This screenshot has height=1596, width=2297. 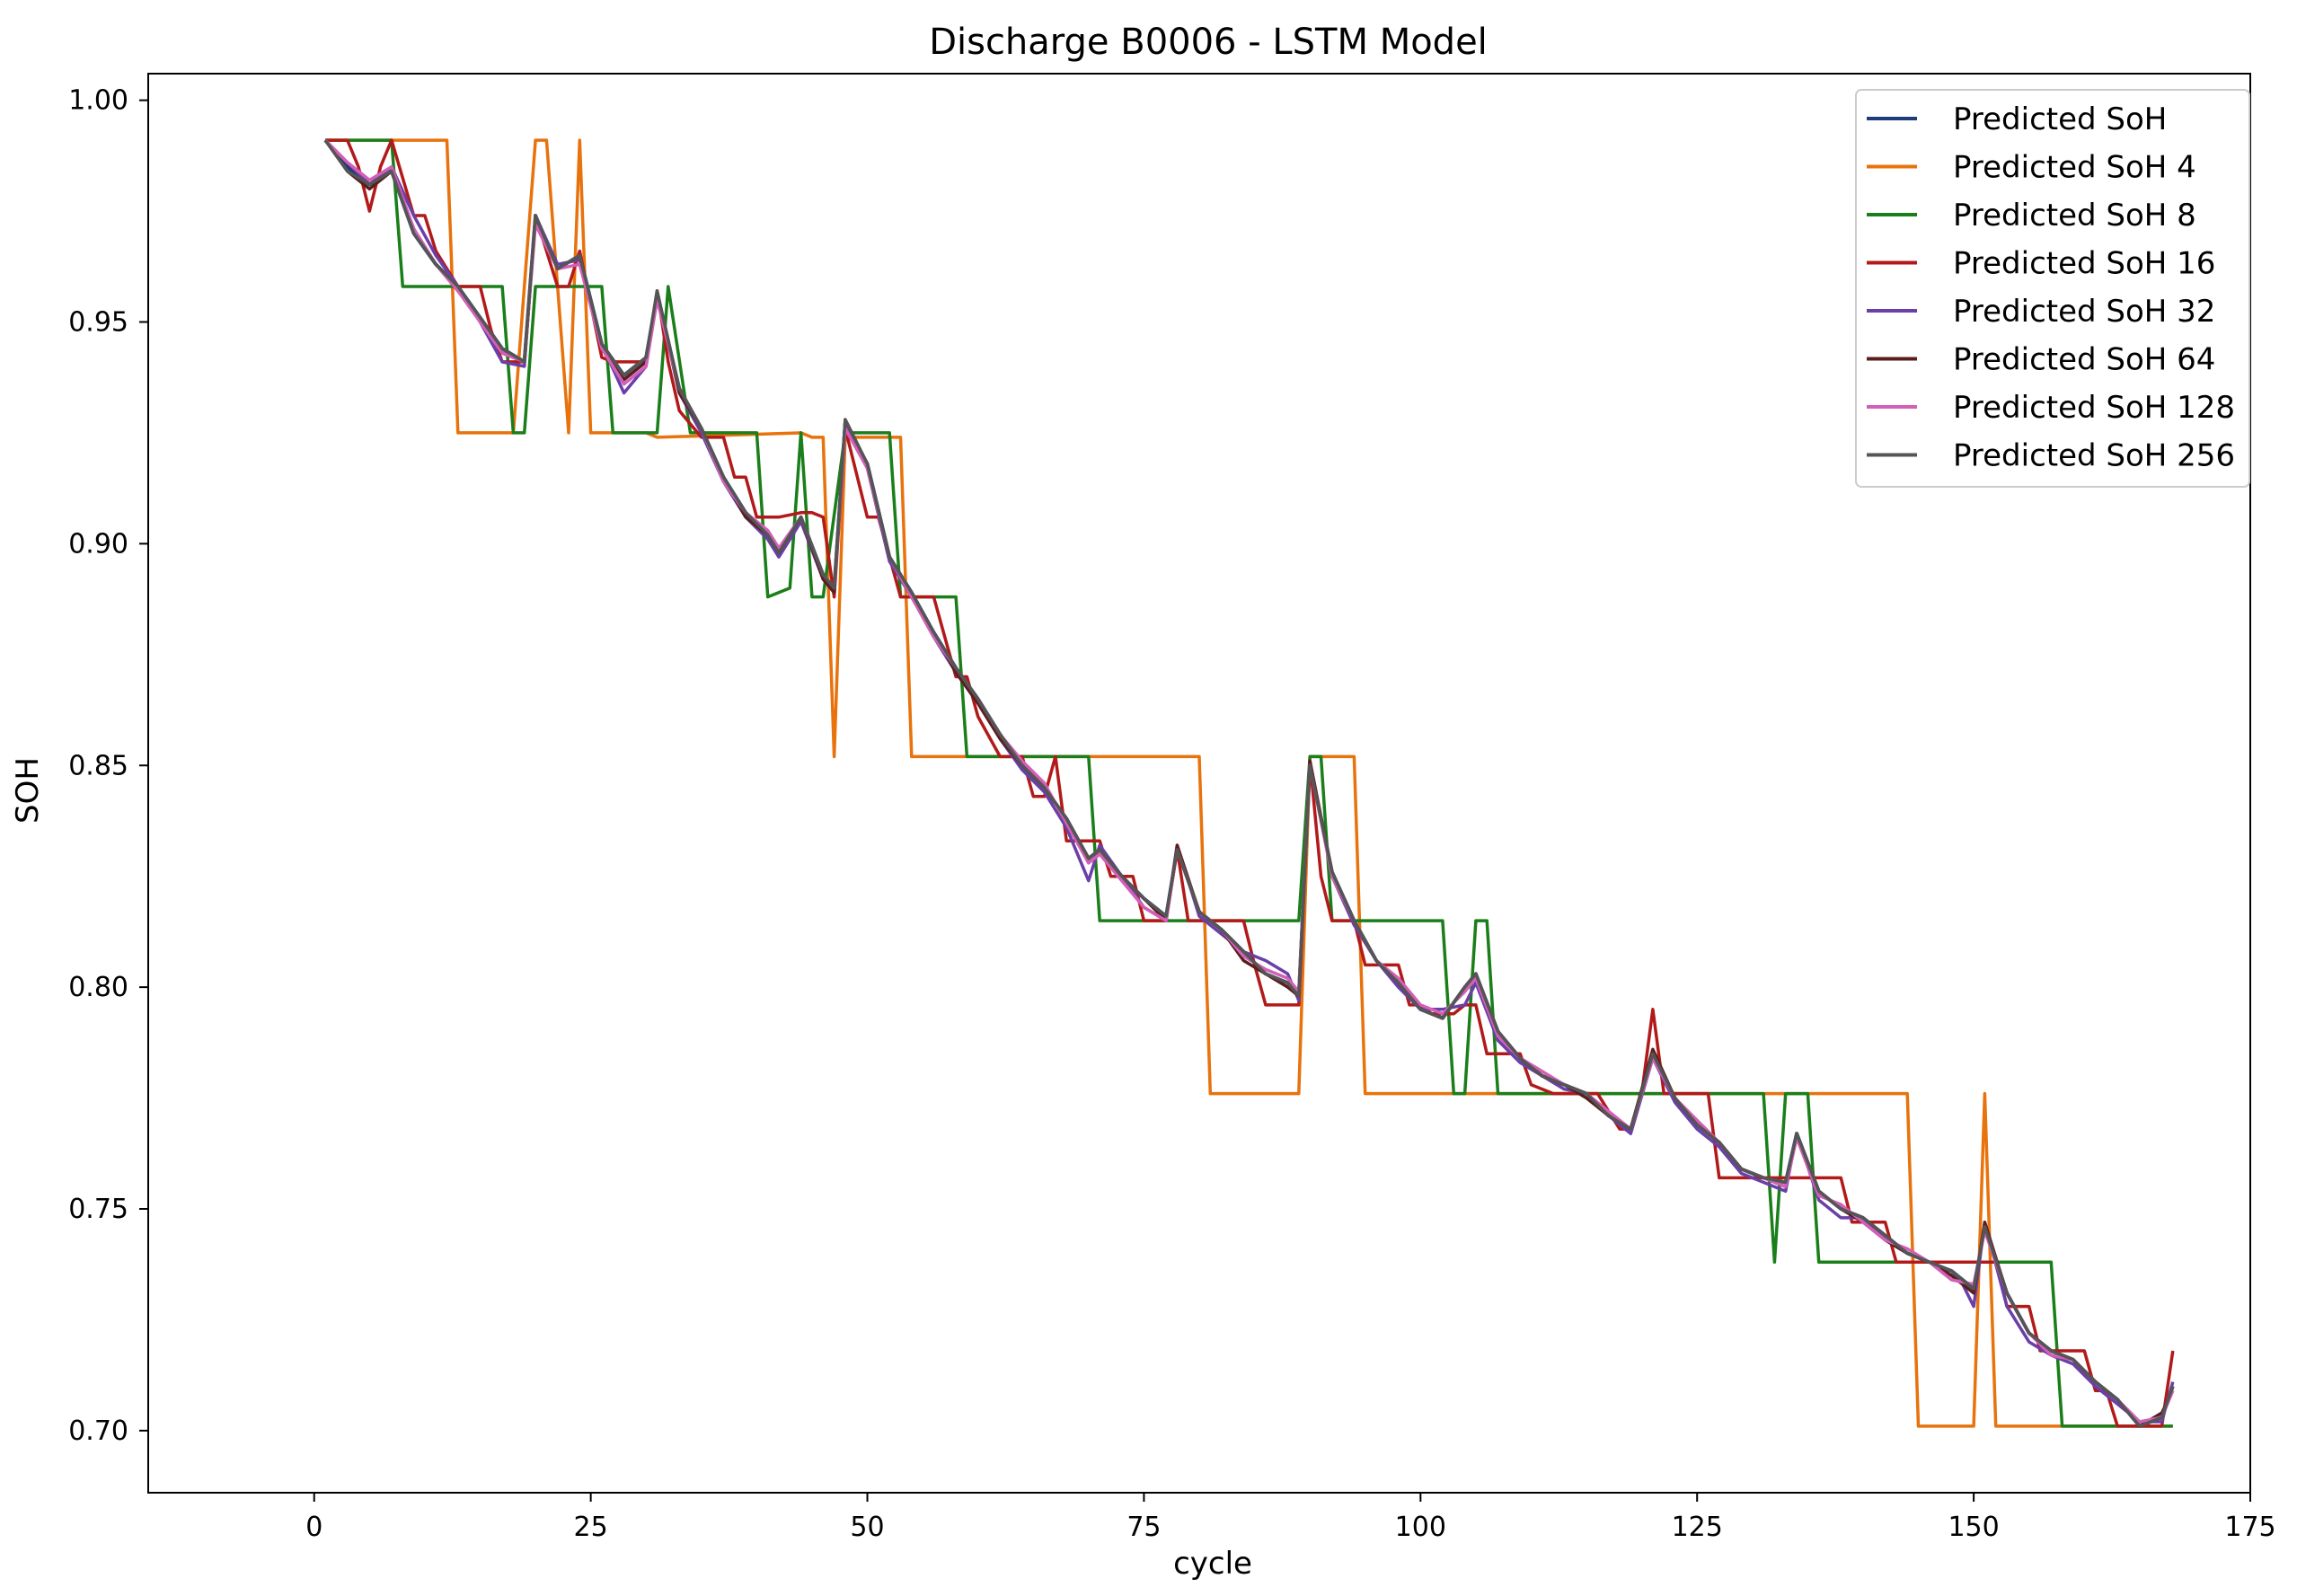 What do you see at coordinates (98, 765) in the screenshot?
I see `y-tick-label: 0.85` at bounding box center [98, 765].